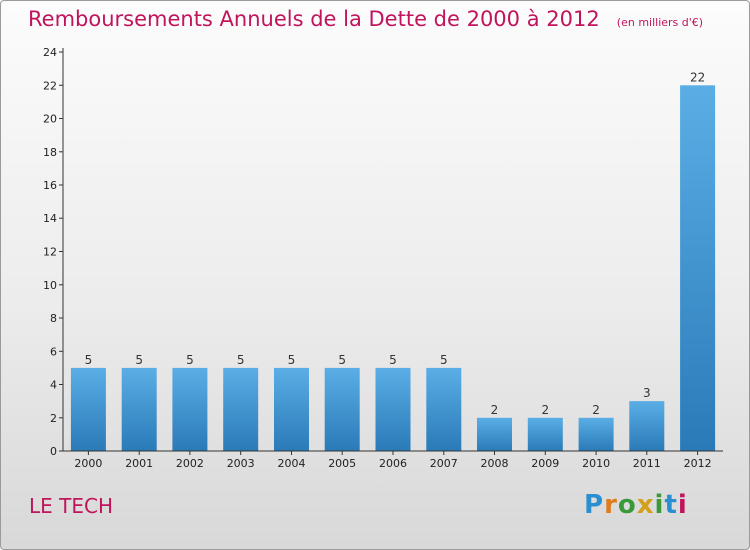 This screenshot has width=750, height=550. Describe the element at coordinates (342, 463) in the screenshot. I see `x-tick-label-2005: 2005` at that location.